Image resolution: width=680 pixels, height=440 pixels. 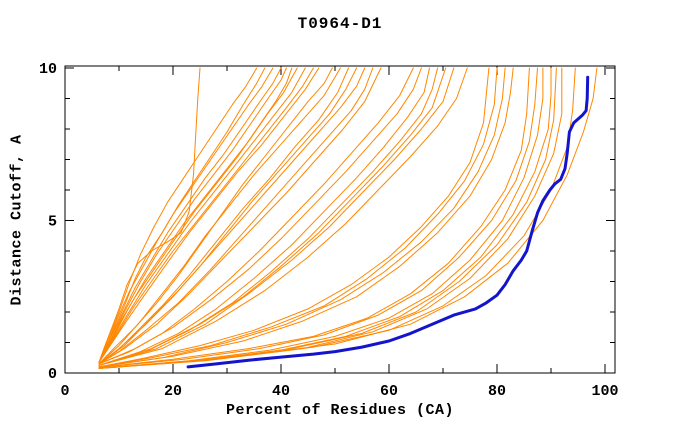 What do you see at coordinates (497, 391) in the screenshot?
I see `x-tick-label: 80` at bounding box center [497, 391].